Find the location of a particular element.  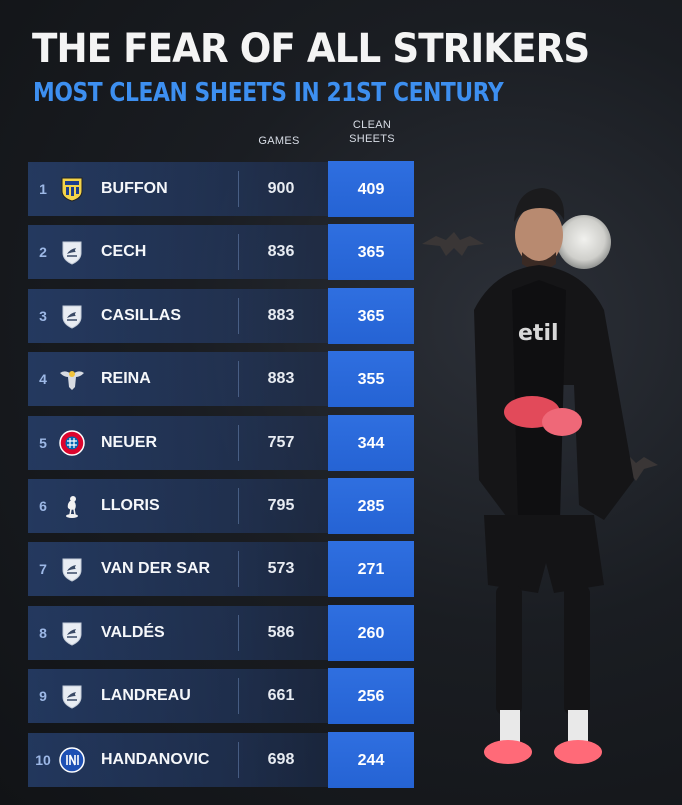

games-value: 586 is located at coordinates (281, 632).